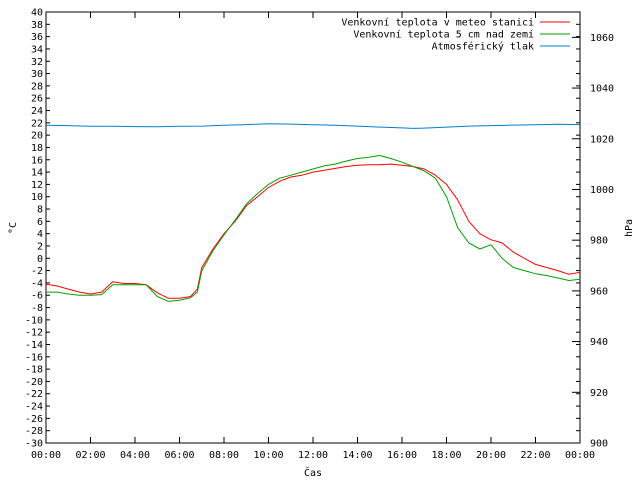 The width and height of the screenshot is (640, 480). What do you see at coordinates (13, 228) in the screenshot?
I see `y-axis-label: °C` at bounding box center [13, 228].